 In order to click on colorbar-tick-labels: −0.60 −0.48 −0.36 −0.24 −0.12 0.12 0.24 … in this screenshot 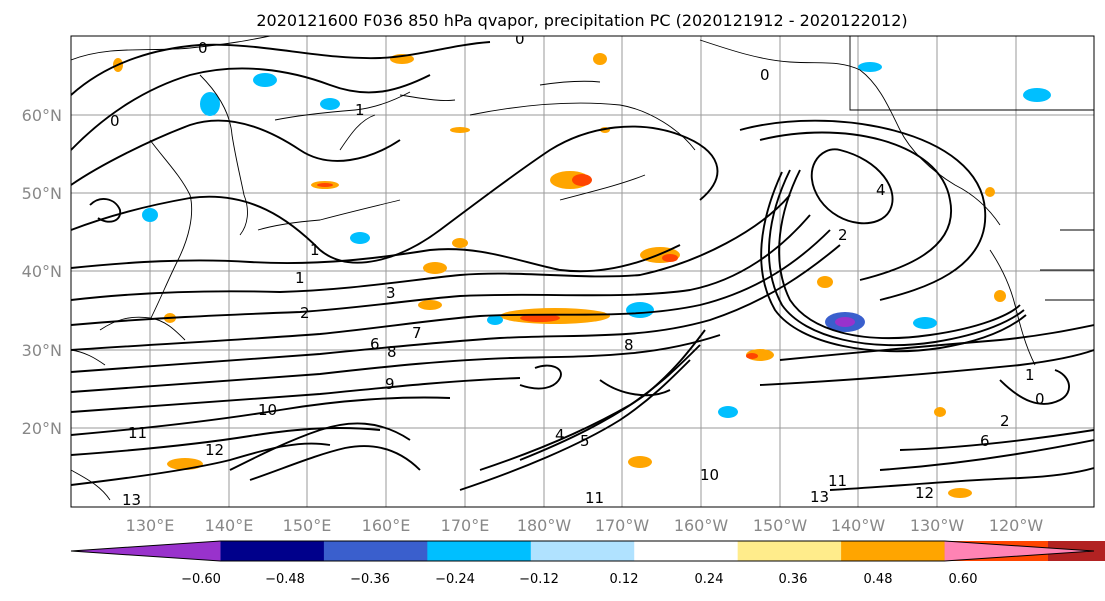, I will do `click(579, 579)`.